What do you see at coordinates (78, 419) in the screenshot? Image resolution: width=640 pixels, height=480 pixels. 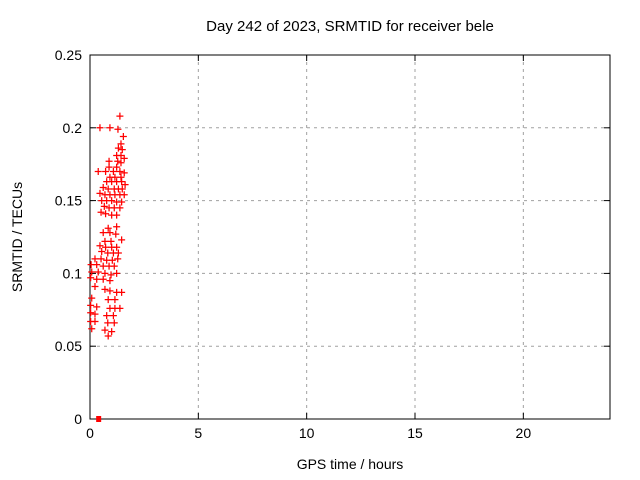 I see `y-tick-label: 0` at bounding box center [78, 419].